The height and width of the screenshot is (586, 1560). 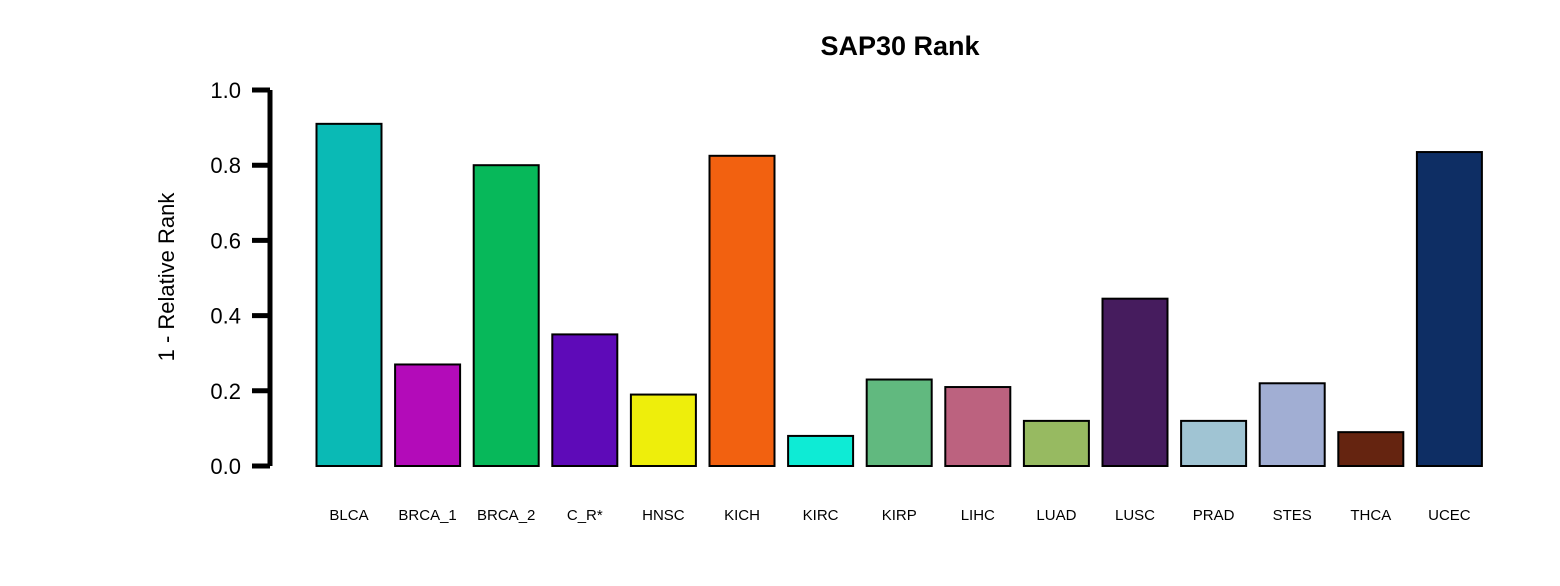 What do you see at coordinates (225, 316) in the screenshot?
I see `y-tick-label: 0.4` at bounding box center [225, 316].